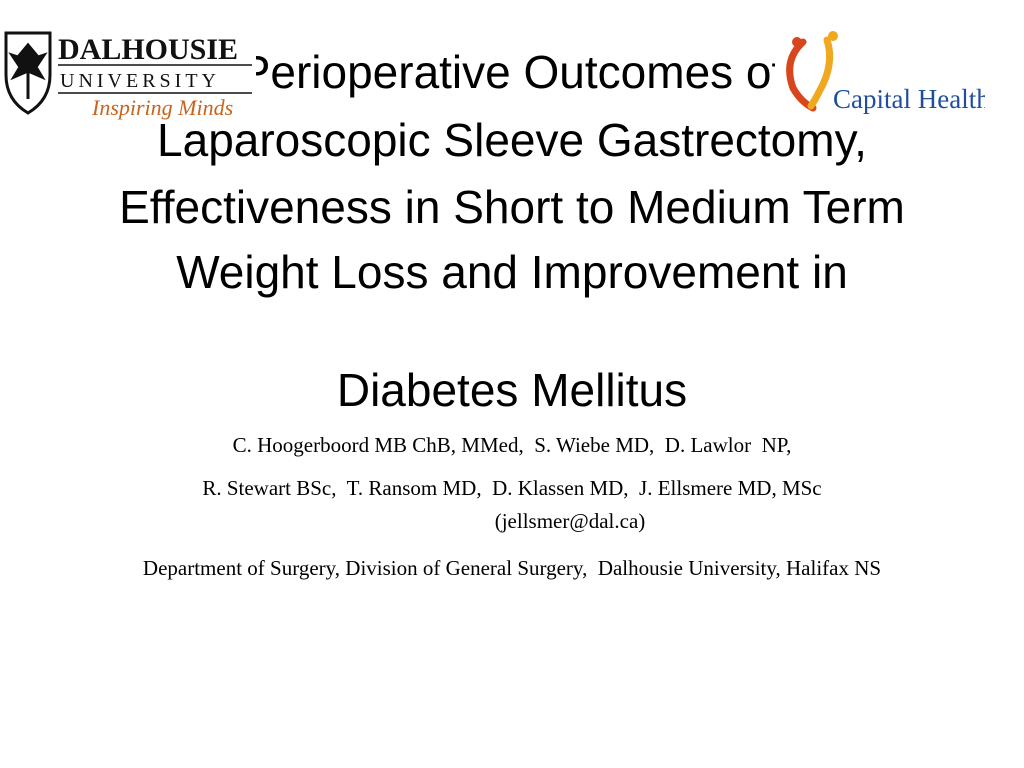  I want to click on figure-red, so click(801, 75).